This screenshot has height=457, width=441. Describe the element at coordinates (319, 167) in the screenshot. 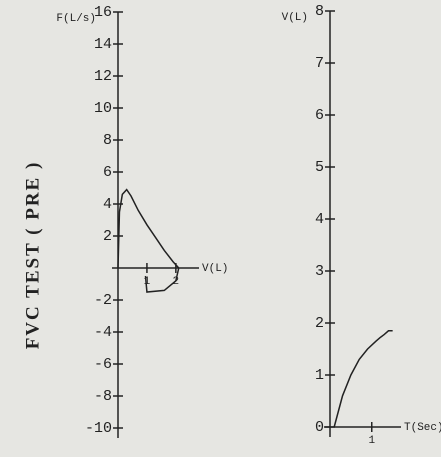

I see `y-tick-label: 5` at that location.